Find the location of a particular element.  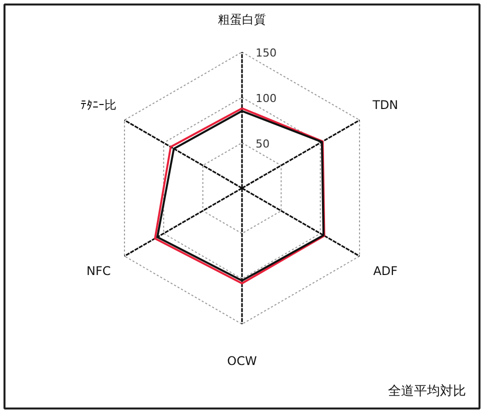

spoke-label: OCW is located at coordinates (242, 361).